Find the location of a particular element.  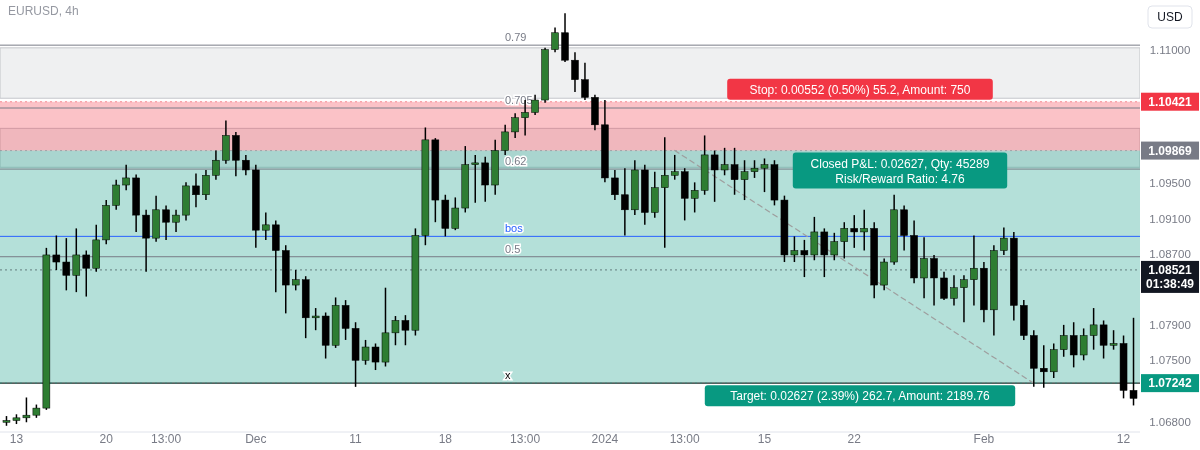

y-tick-label: 1.06800 is located at coordinates (1170, 422).